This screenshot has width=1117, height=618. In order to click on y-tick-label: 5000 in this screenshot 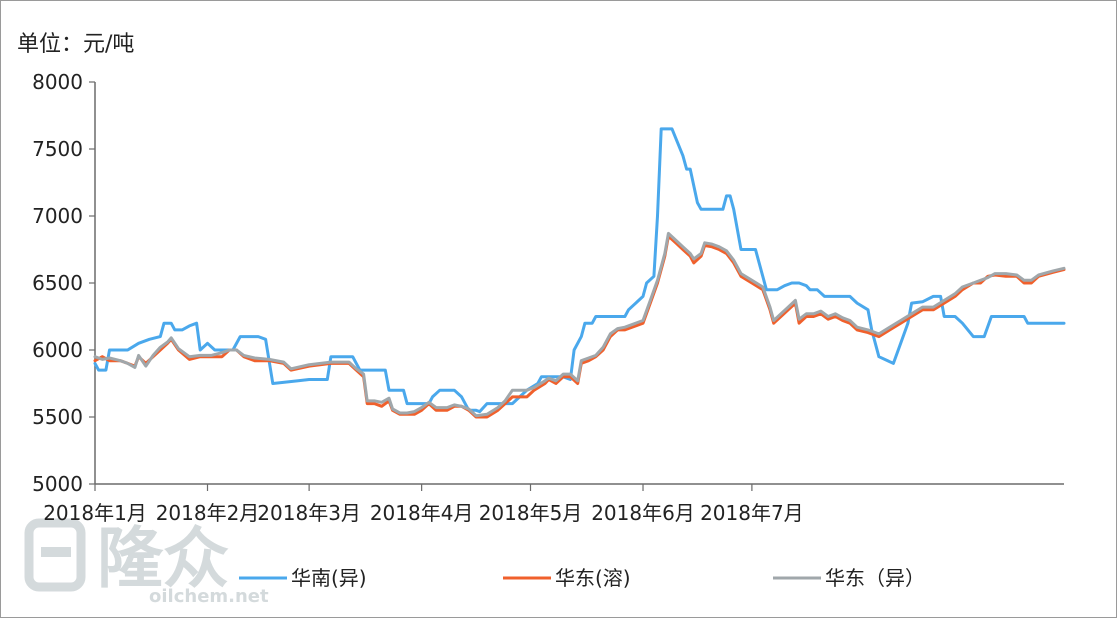, I will do `click(57, 484)`.